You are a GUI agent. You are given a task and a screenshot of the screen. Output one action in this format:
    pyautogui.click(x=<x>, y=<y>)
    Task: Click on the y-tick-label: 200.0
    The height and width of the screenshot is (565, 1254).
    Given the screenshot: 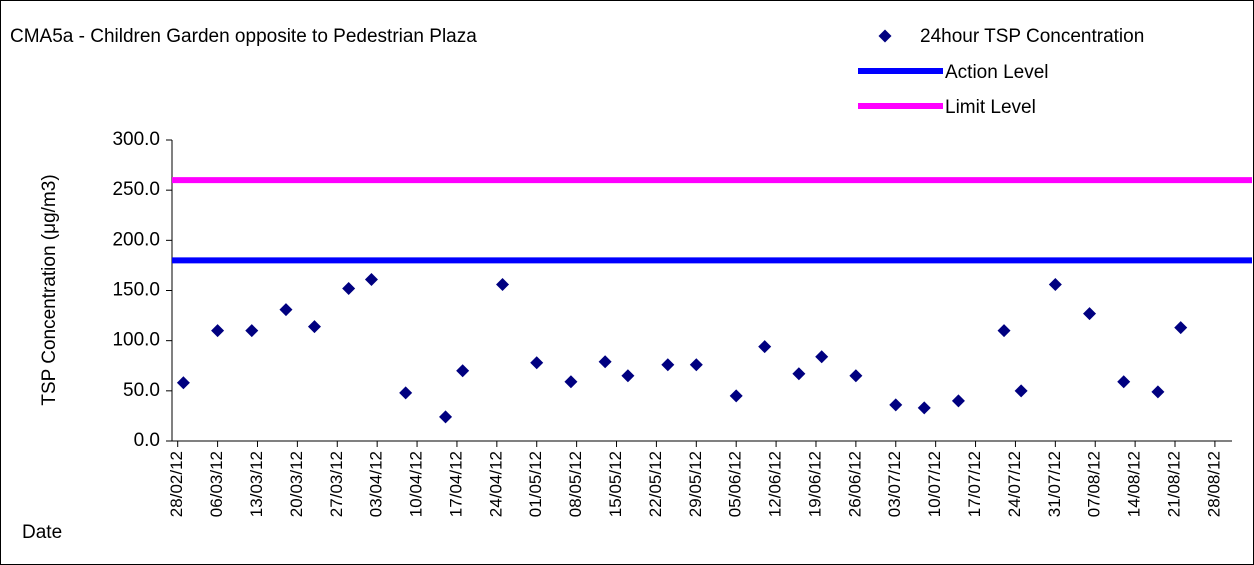 What is the action you would take?
    pyautogui.click(x=136, y=239)
    